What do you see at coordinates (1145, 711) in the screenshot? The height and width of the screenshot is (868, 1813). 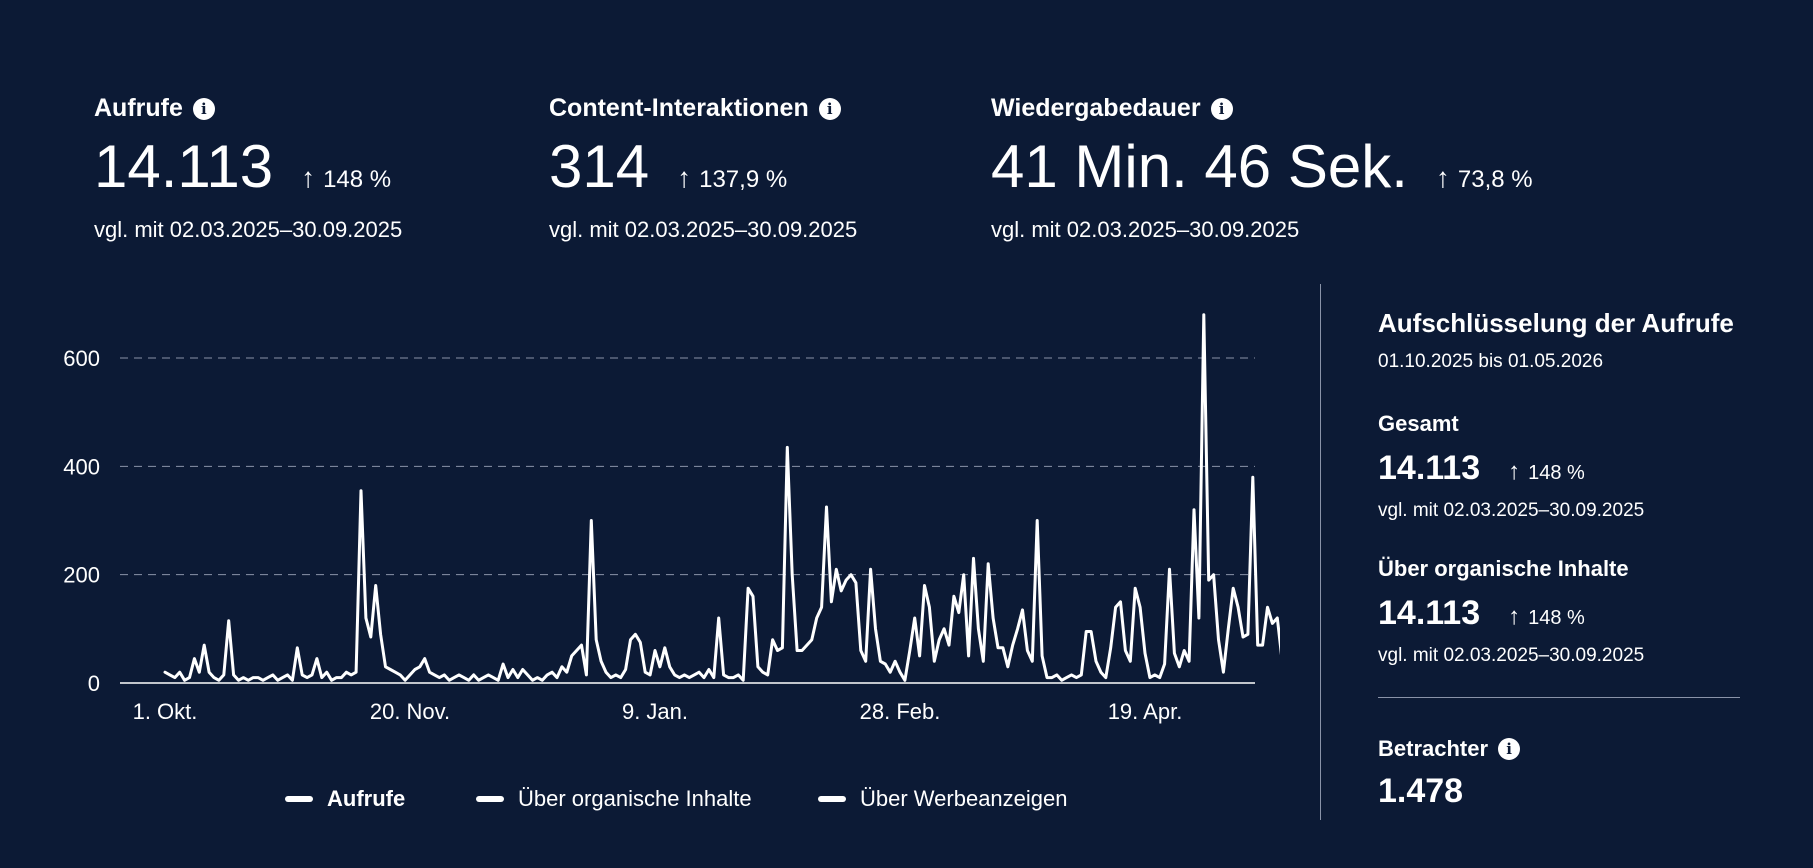 I see `x-tick-label: 19. Apr.` at bounding box center [1145, 711].